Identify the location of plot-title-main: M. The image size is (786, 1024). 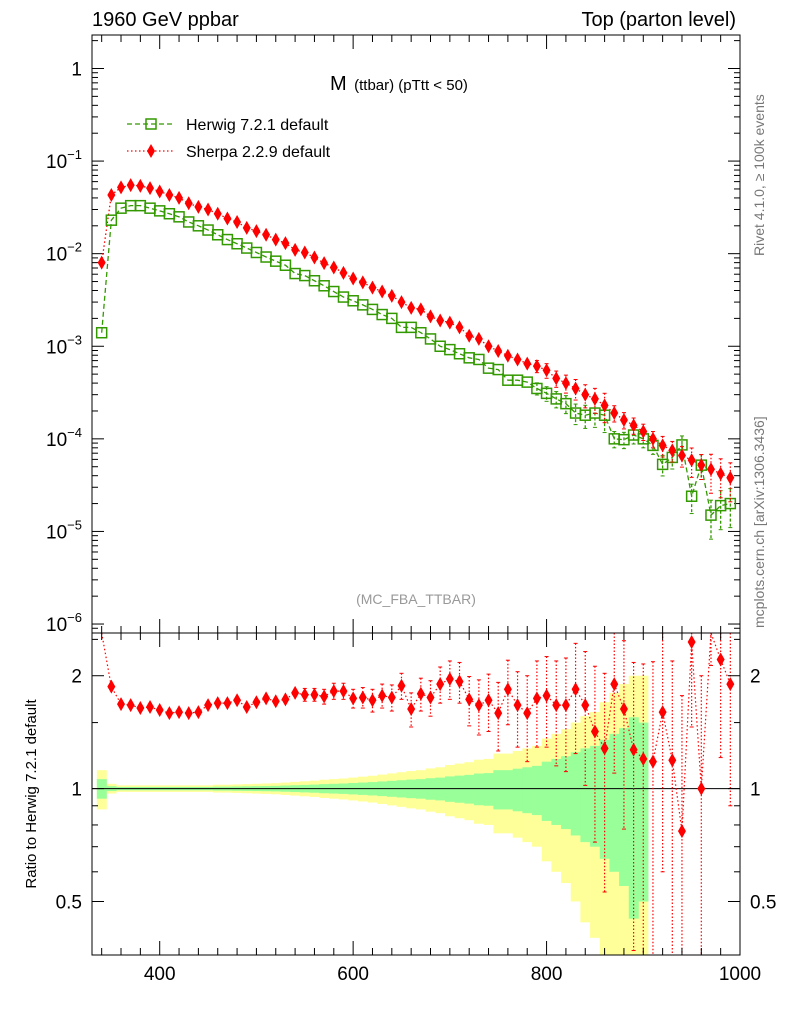
(338, 84).